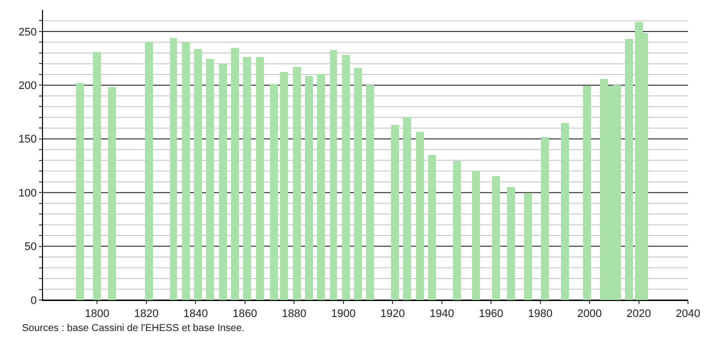 The height and width of the screenshot is (340, 710). Describe the element at coordinates (294, 314) in the screenshot. I see `x-tick-label: 1880` at that location.